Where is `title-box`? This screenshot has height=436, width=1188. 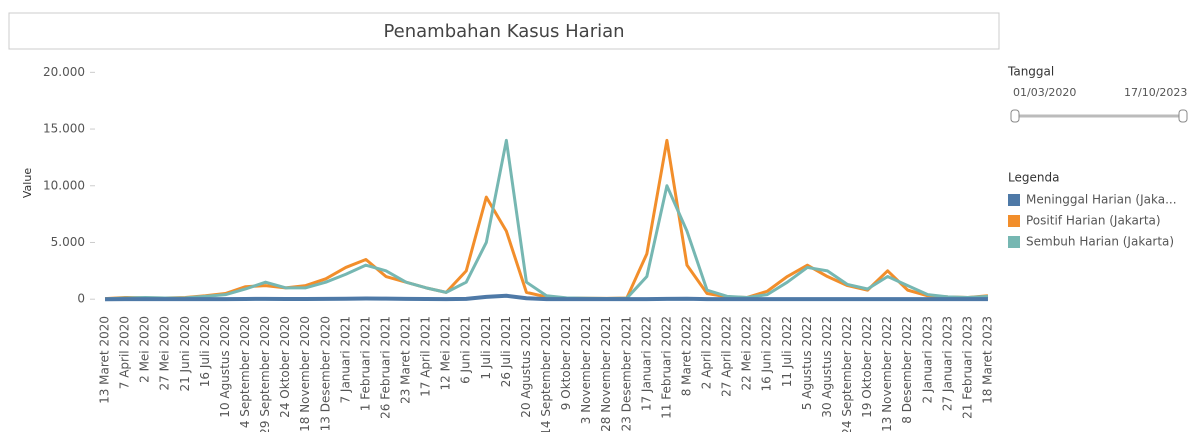
title-box is located at coordinates (504, 31).